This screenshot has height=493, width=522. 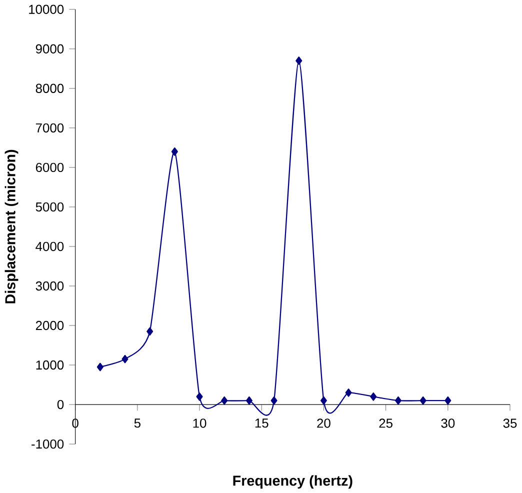 I want to click on x-tick-label: 30, so click(x=448, y=423).